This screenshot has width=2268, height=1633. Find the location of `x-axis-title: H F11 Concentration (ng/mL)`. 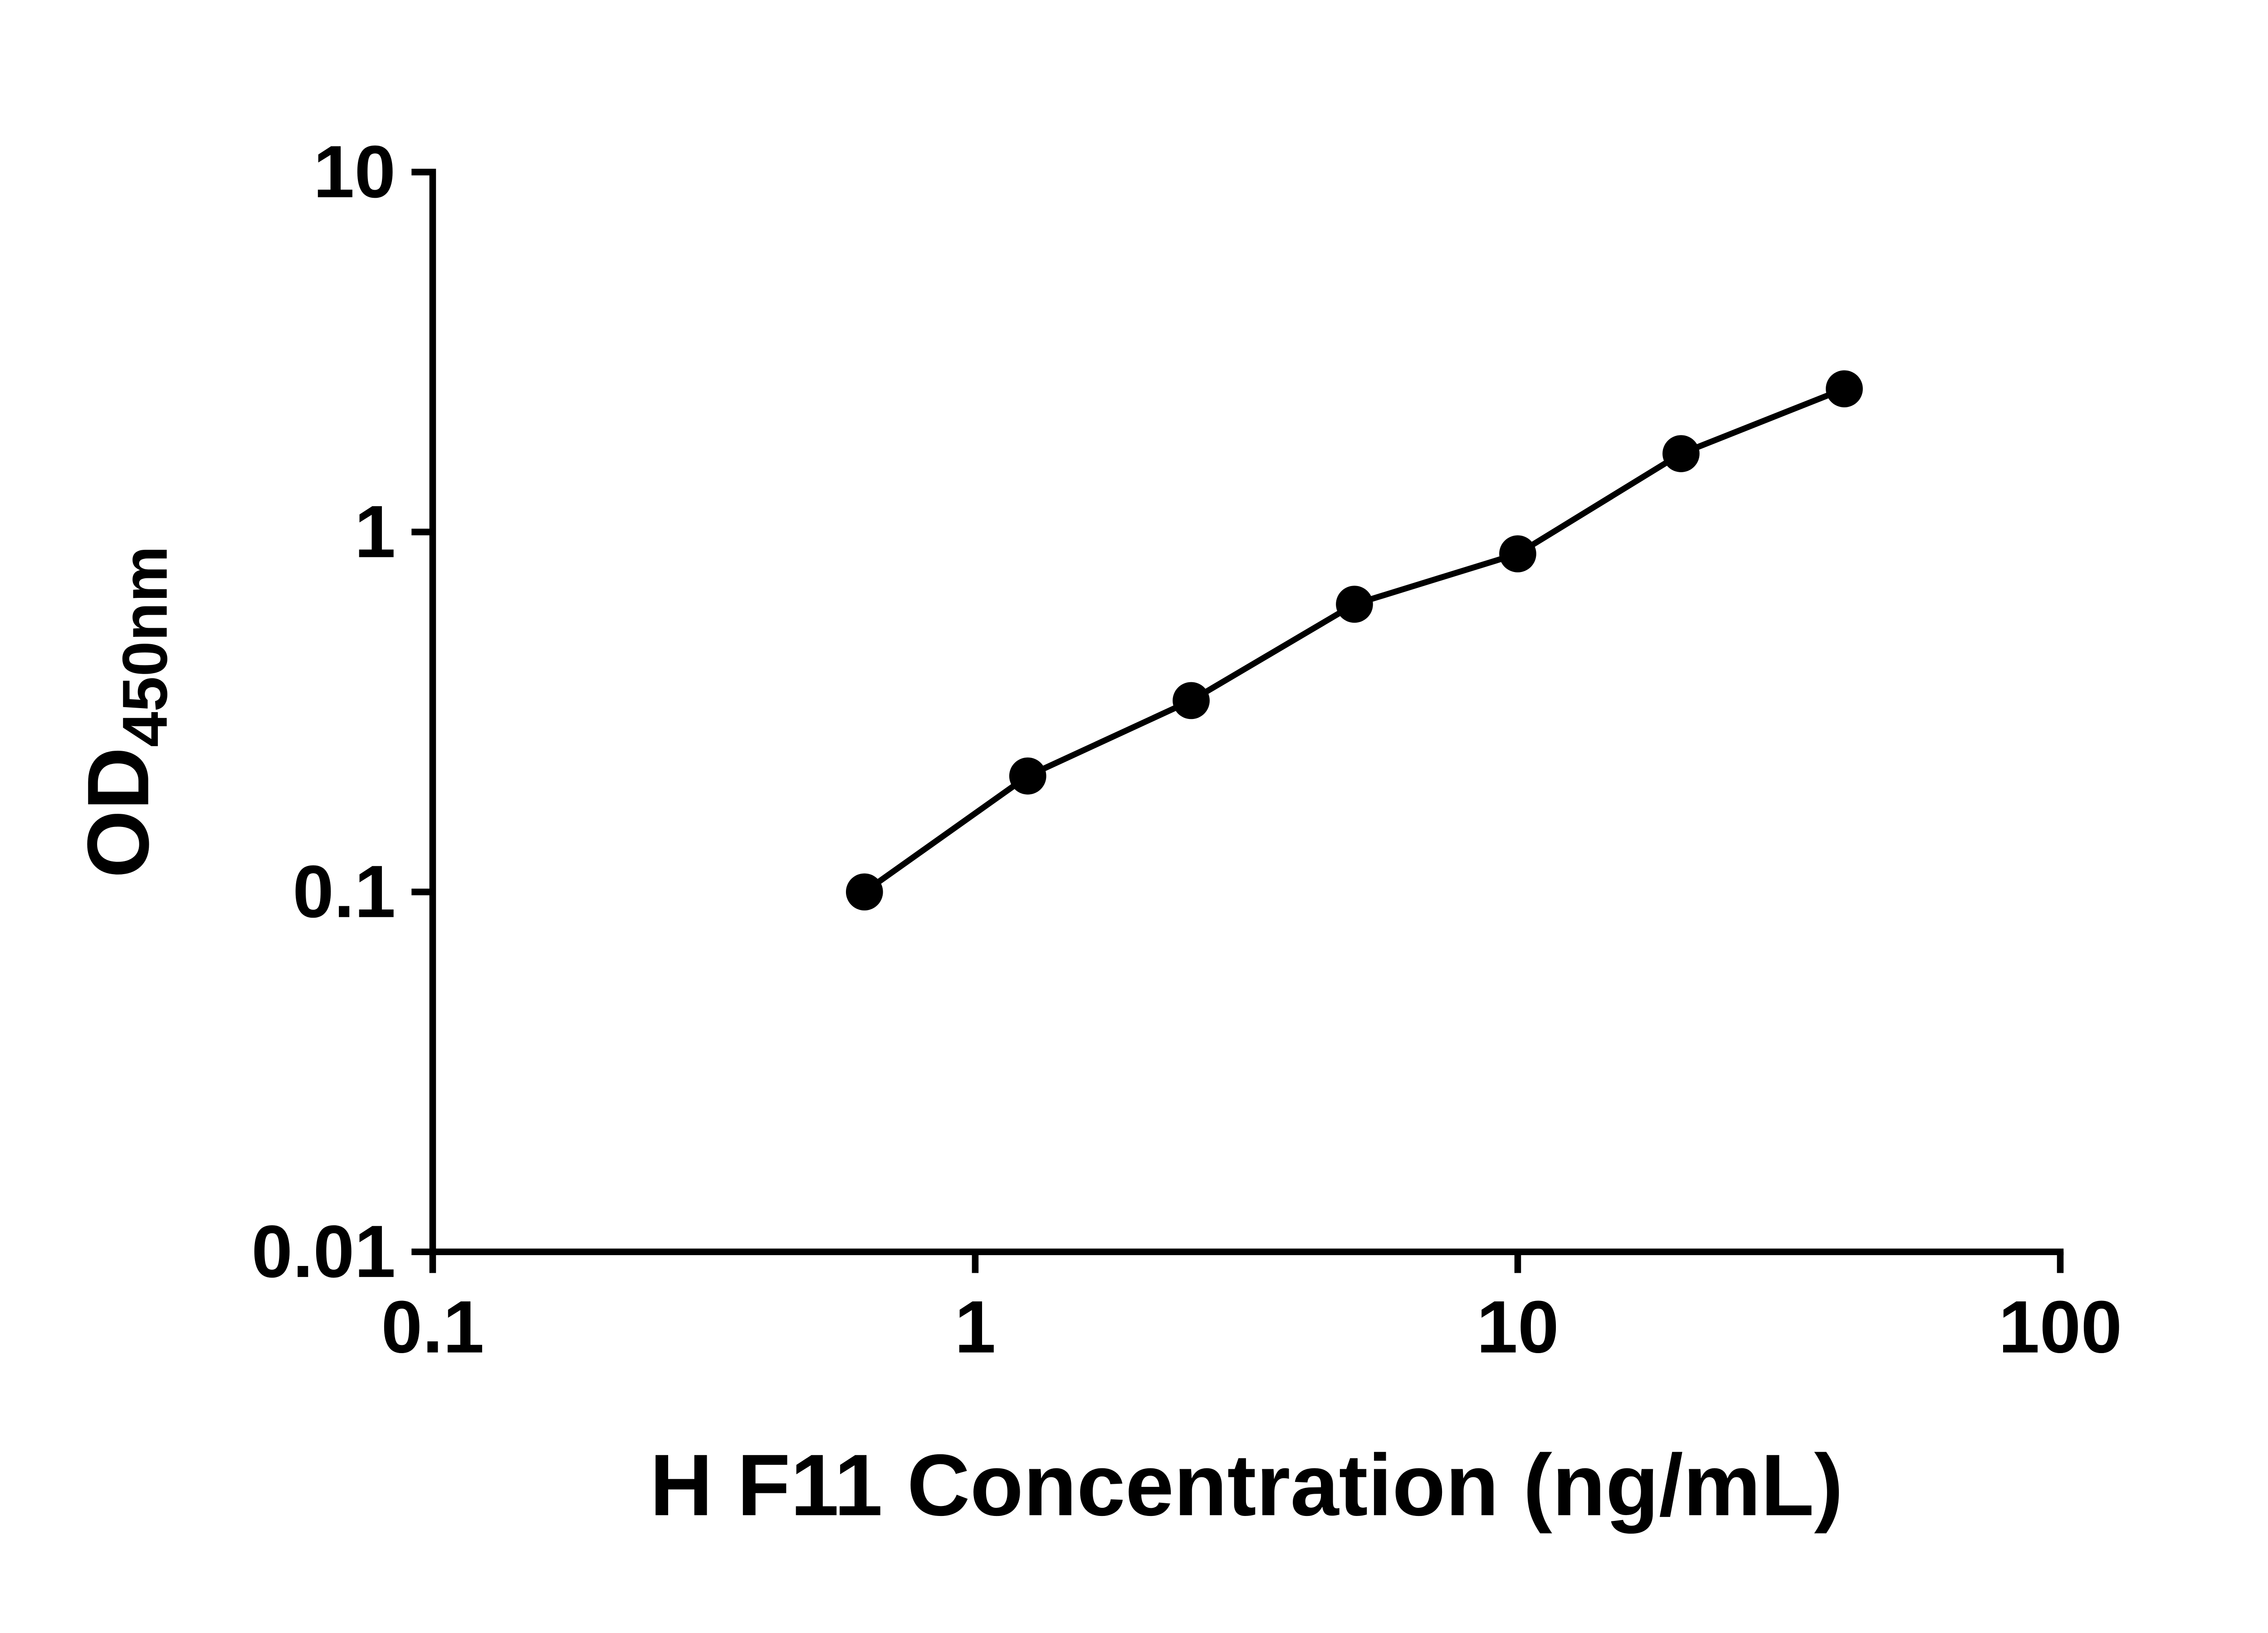

x-axis-title: H F11 Concentration (ng/mL) is located at coordinates (1246, 1485).